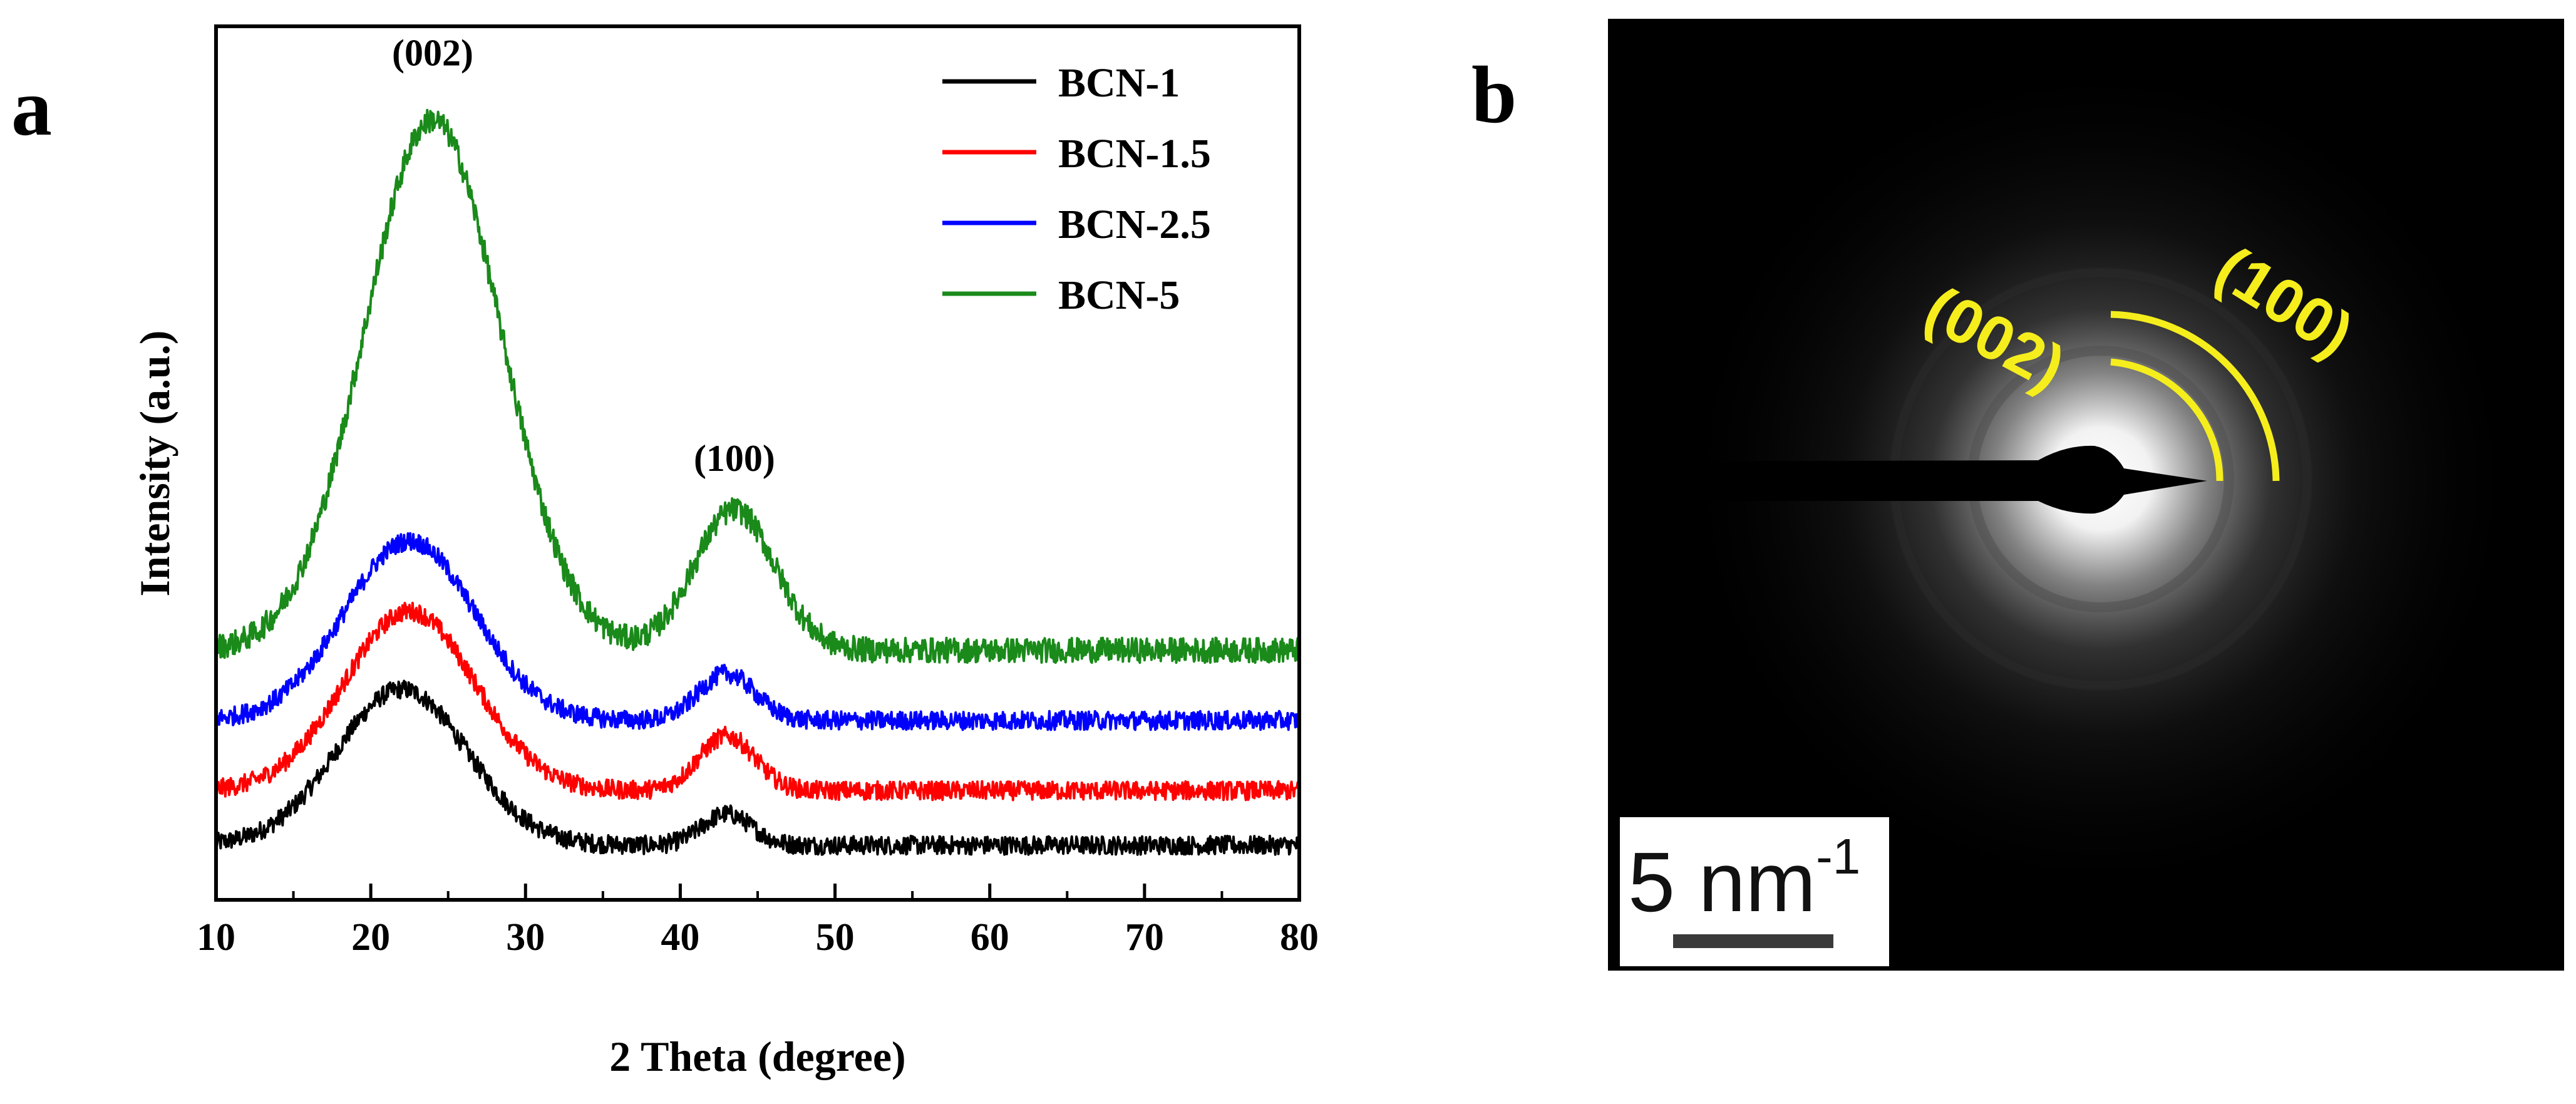 This screenshot has height=1104, width=2576. Describe the element at coordinates (1300, 938) in the screenshot. I see `x-tick-label: 80` at that location.